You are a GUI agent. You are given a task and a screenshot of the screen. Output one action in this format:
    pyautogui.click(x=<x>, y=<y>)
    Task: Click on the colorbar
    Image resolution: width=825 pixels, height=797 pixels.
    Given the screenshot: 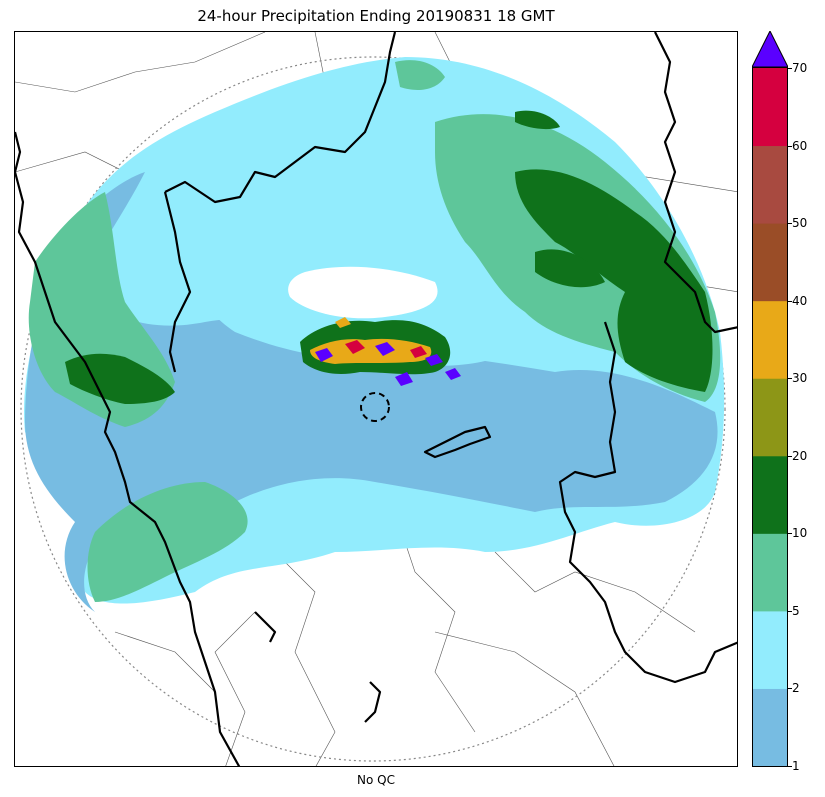 What is the action you would take?
    pyautogui.click(x=770, y=417)
    